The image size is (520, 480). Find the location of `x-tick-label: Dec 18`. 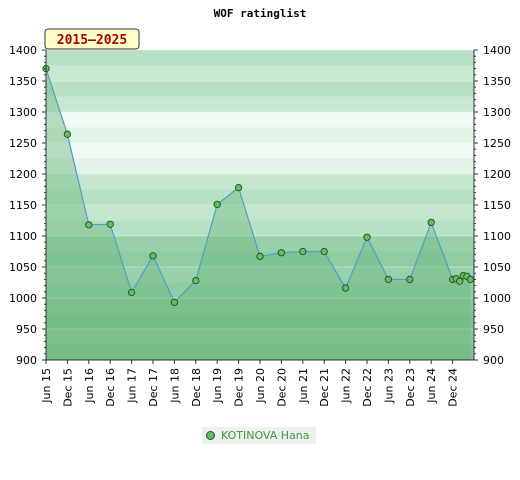

x-tick-label: Dec 18 is located at coordinates (196, 387).